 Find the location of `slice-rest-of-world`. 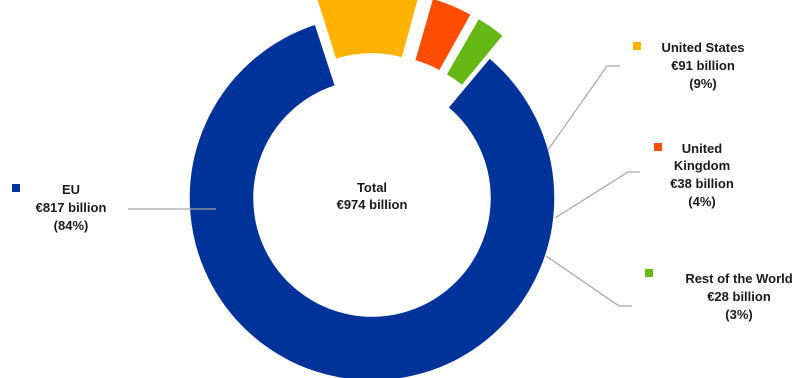

slice-rest-of-world is located at coordinates (474, 52).